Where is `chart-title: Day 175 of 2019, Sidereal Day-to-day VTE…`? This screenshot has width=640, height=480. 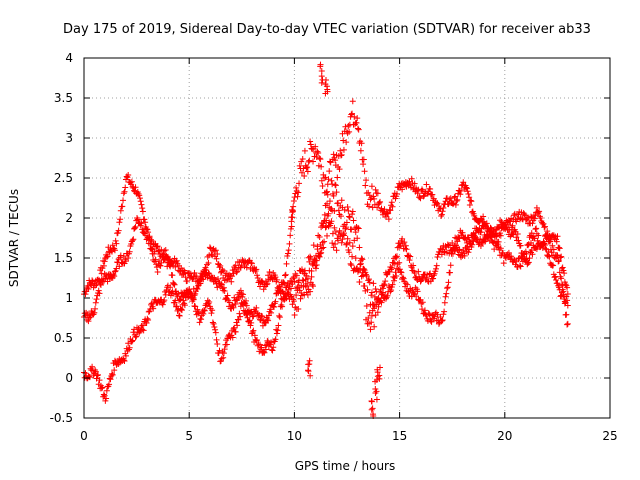 chart-title: Day 175 of 2019, Sidereal Day-to-day VTE… is located at coordinates (327, 29).